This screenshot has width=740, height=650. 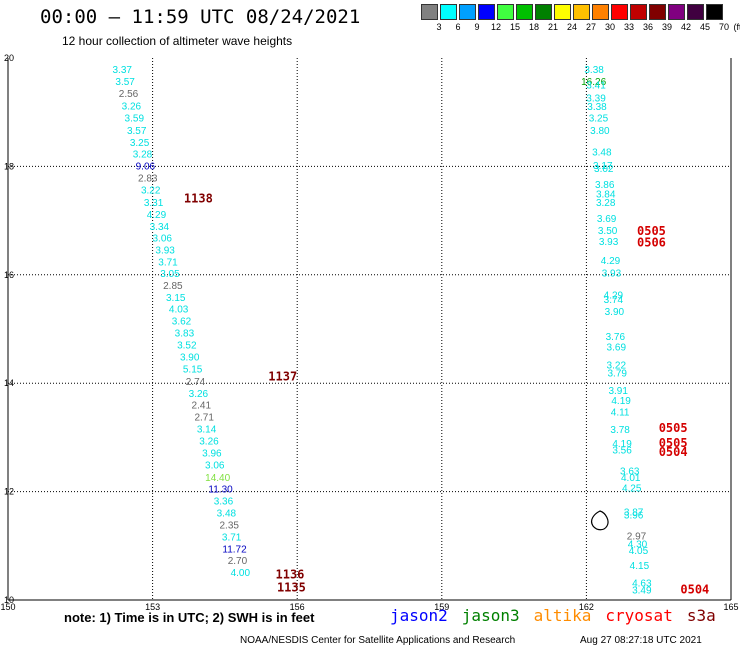 What do you see at coordinates (140, 143) in the screenshot?
I see `wave-height-value: 3.25` at bounding box center [140, 143].